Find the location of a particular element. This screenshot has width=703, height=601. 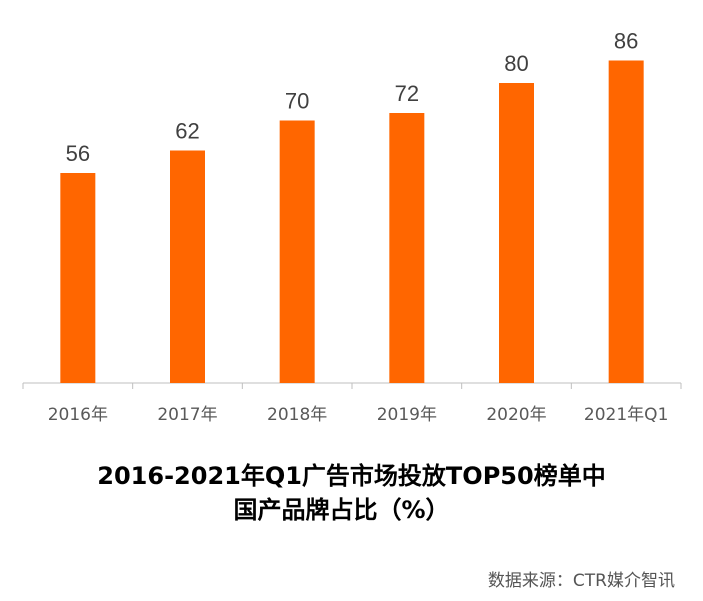

x-tick-label: 2016年 is located at coordinates (78, 415).